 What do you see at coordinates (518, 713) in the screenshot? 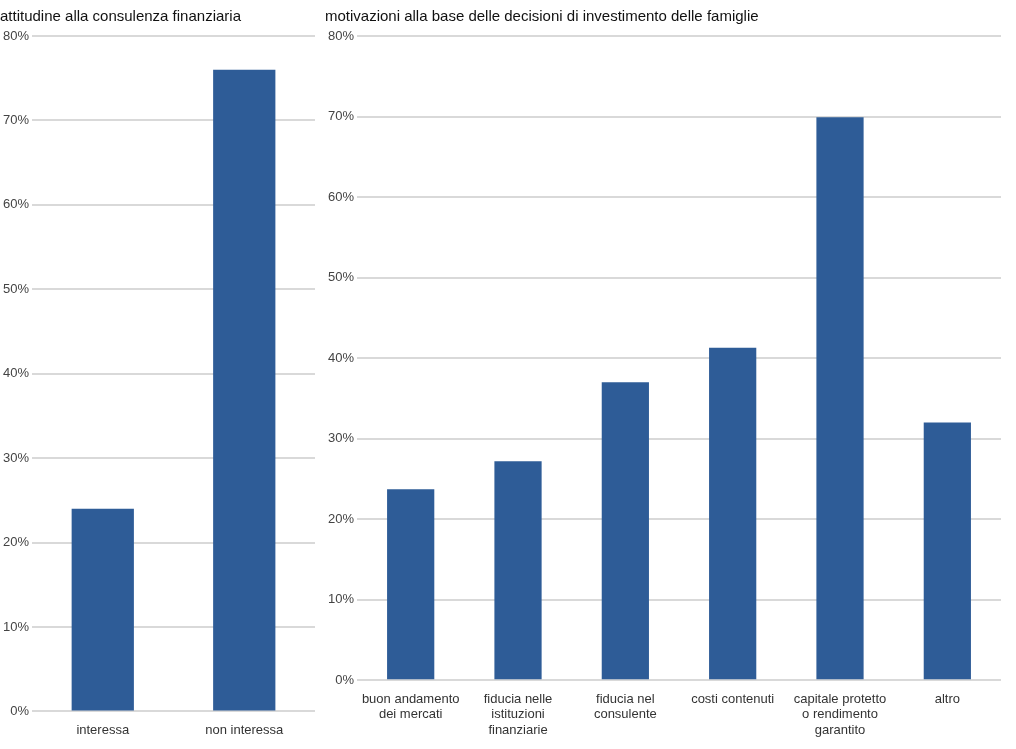
I see `x-tick-label: fiducia nelle istituzioni finanziarie` at bounding box center [518, 713].